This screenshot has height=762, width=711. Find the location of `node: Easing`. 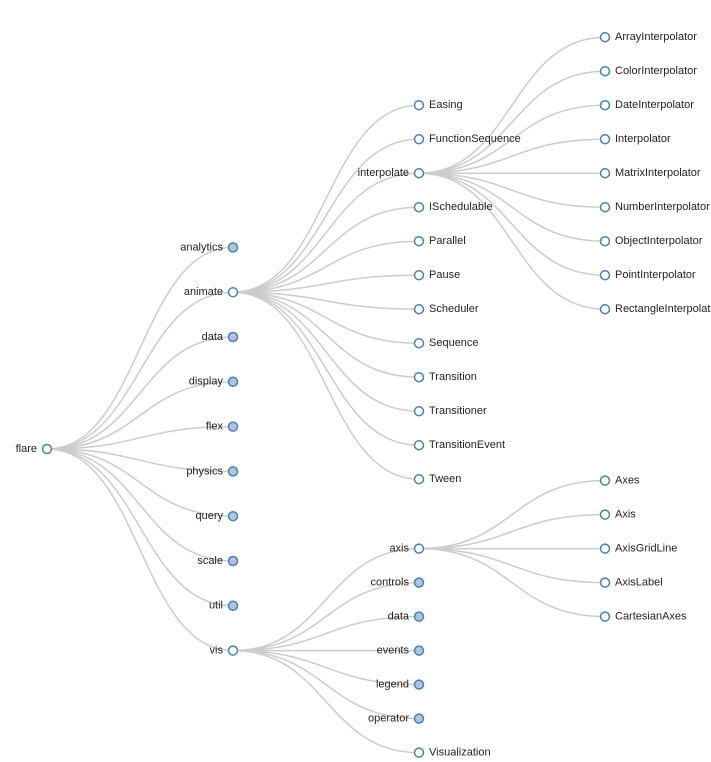

node: Easing is located at coordinates (438, 105).